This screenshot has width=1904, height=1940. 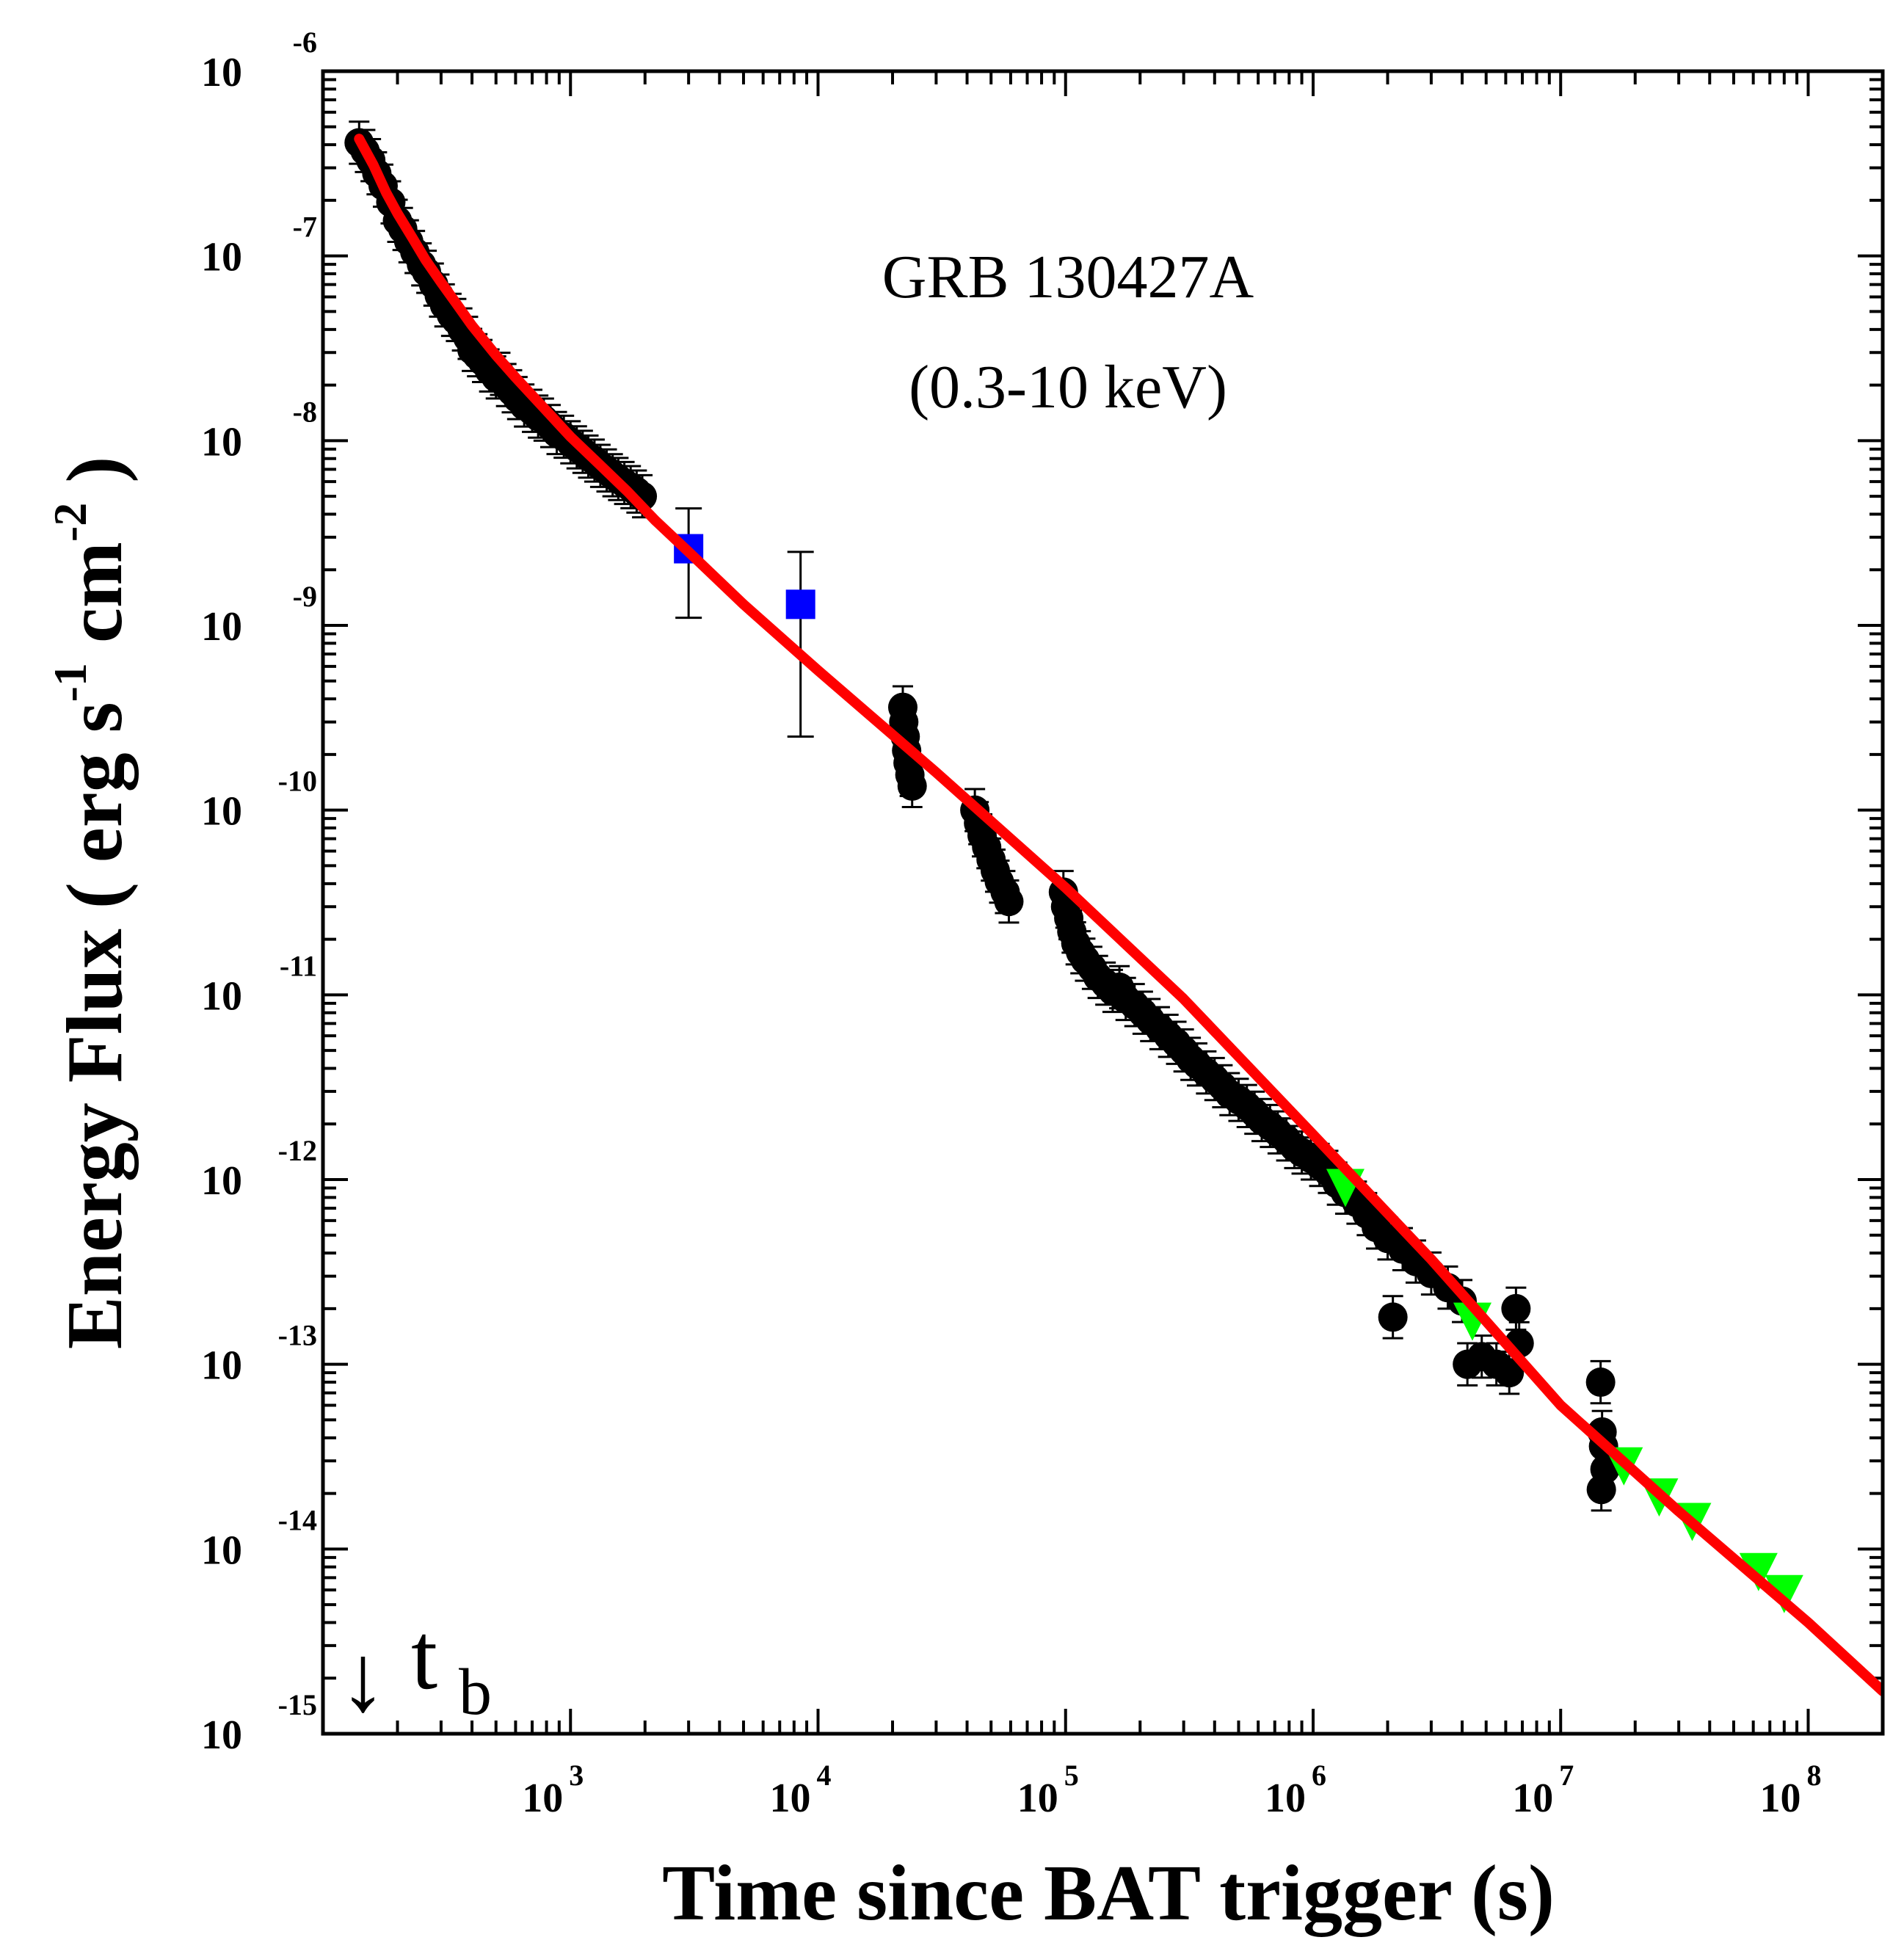 What do you see at coordinates (95, 603) in the screenshot?
I see `y-label-mid: cm` at bounding box center [95, 603].